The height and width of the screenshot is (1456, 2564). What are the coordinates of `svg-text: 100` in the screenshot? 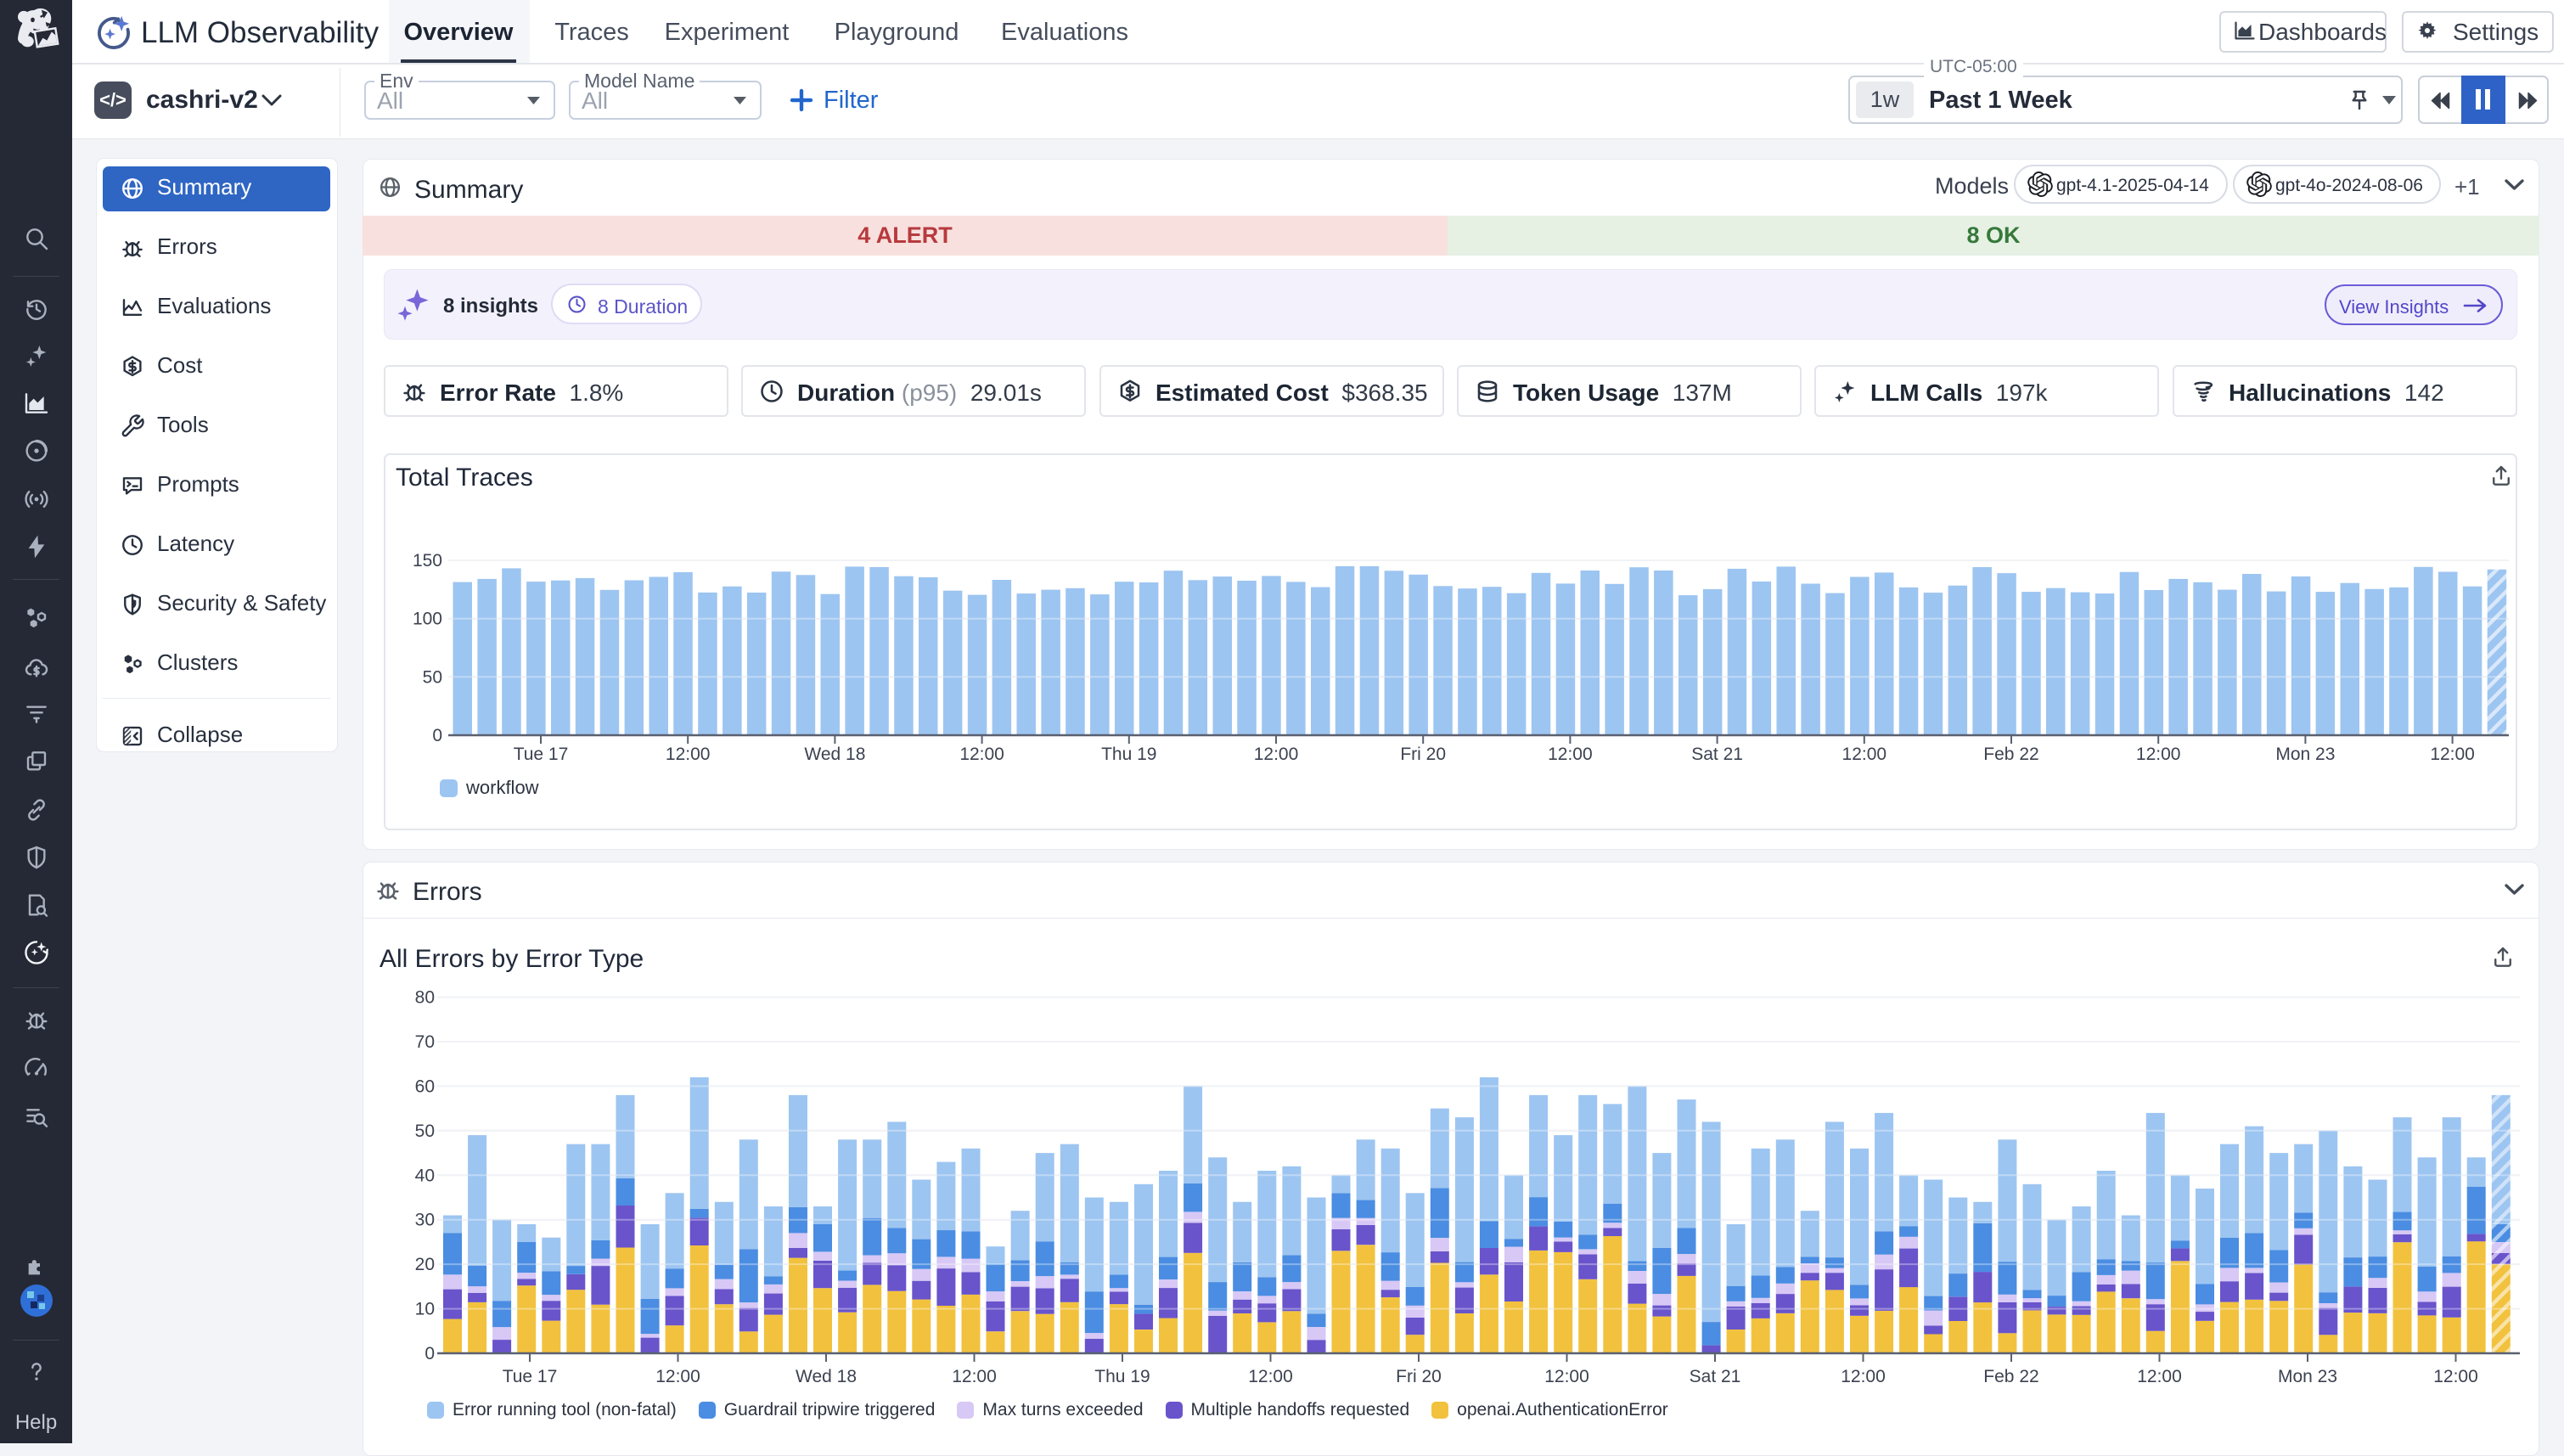 It's located at (428, 619).